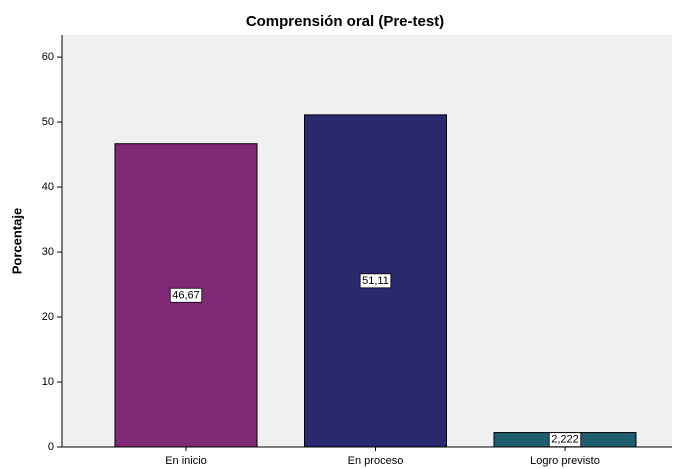 Image resolution: width=678 pixels, height=469 pixels. Describe the element at coordinates (51, 447) in the screenshot. I see `y-tick-label: 0` at that location.